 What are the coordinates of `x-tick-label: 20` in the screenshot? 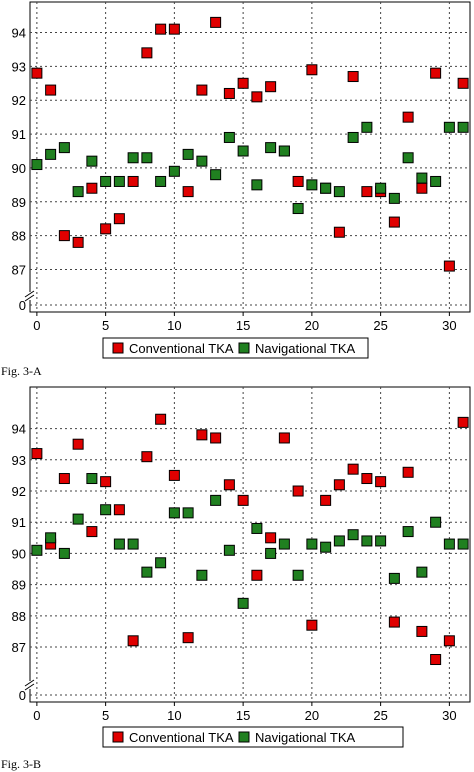 It's located at (312, 715).